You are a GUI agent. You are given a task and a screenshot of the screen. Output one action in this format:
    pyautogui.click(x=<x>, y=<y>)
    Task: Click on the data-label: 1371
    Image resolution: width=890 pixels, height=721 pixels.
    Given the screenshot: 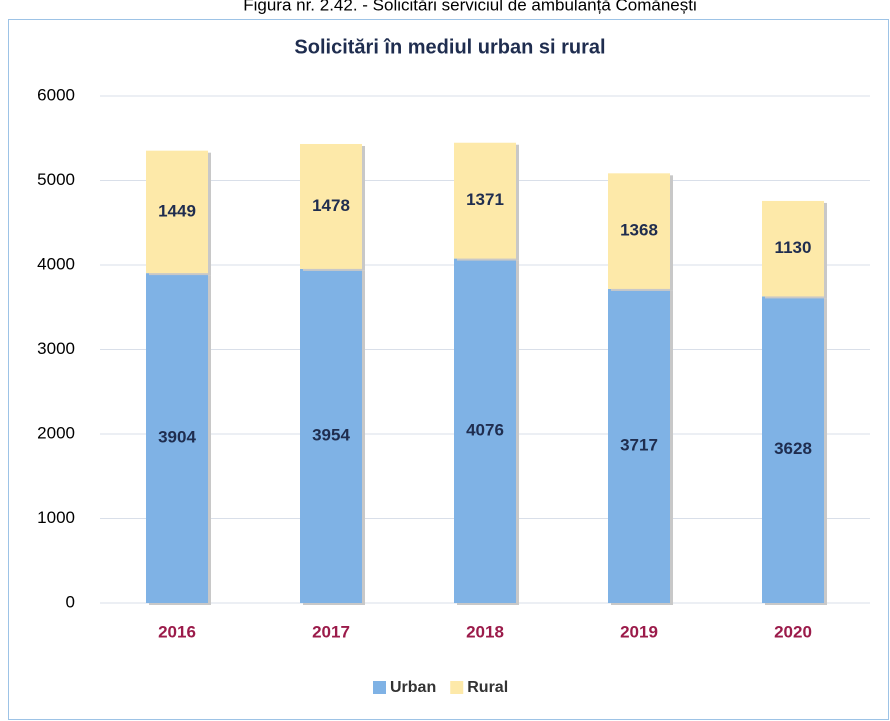 What is the action you would take?
    pyautogui.click(x=485, y=199)
    